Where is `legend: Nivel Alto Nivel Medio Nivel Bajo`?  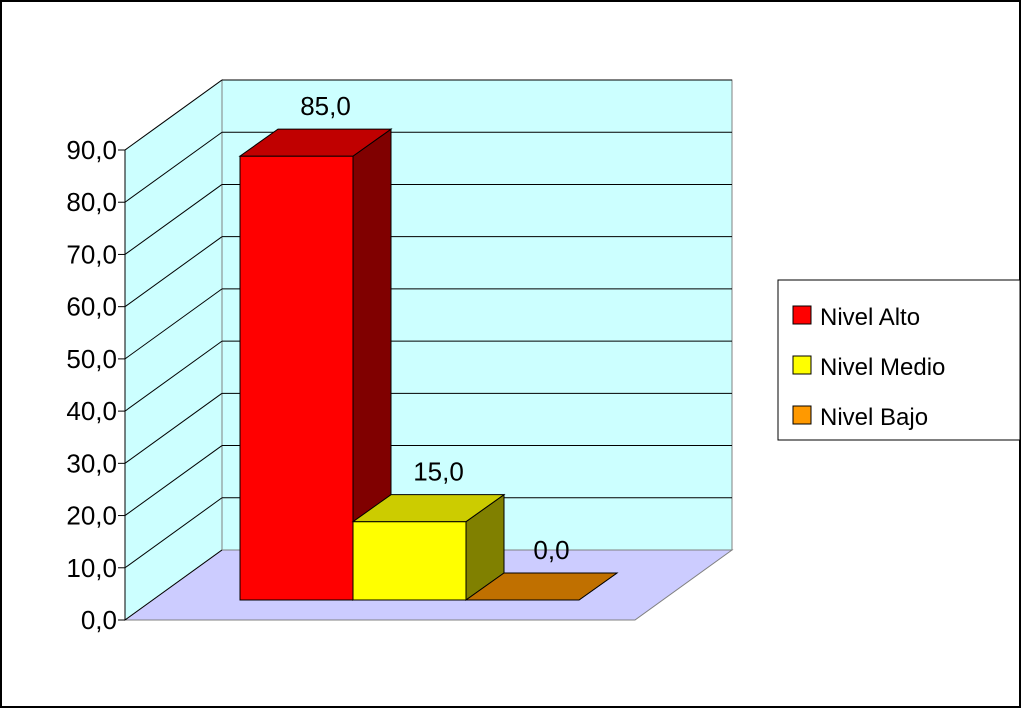 legend: Nivel Alto Nivel Medio Nivel Bajo is located at coordinates (899, 360).